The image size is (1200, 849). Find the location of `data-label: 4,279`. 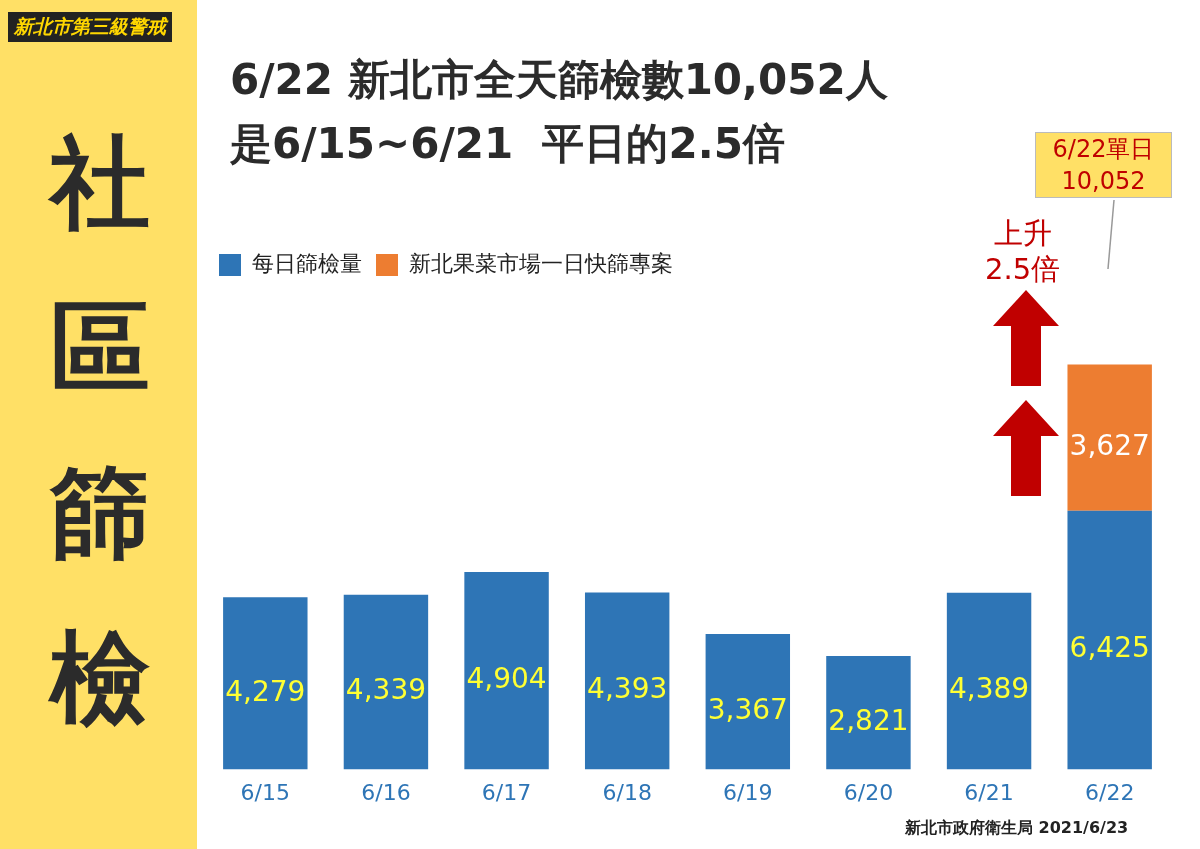

data-label: 4,279 is located at coordinates (265, 691).